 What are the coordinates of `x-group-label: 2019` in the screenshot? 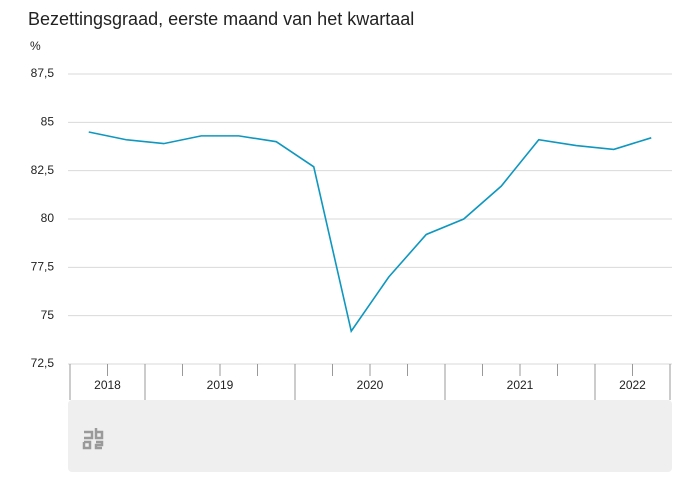 It's located at (220, 385).